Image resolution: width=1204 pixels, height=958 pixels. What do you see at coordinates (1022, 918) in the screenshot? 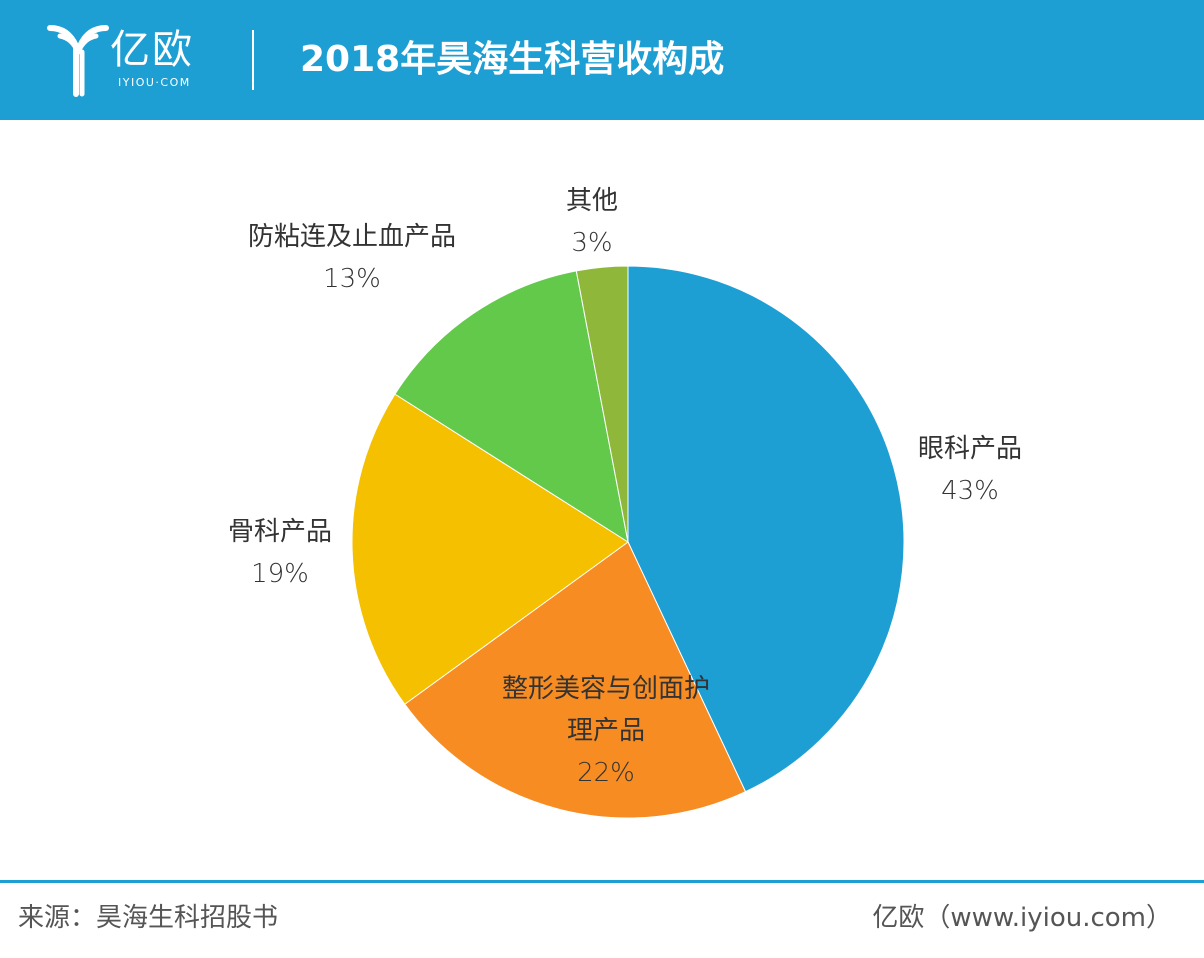
I see `footer-brand: 亿欧（www.iyiou.com）` at bounding box center [1022, 918].